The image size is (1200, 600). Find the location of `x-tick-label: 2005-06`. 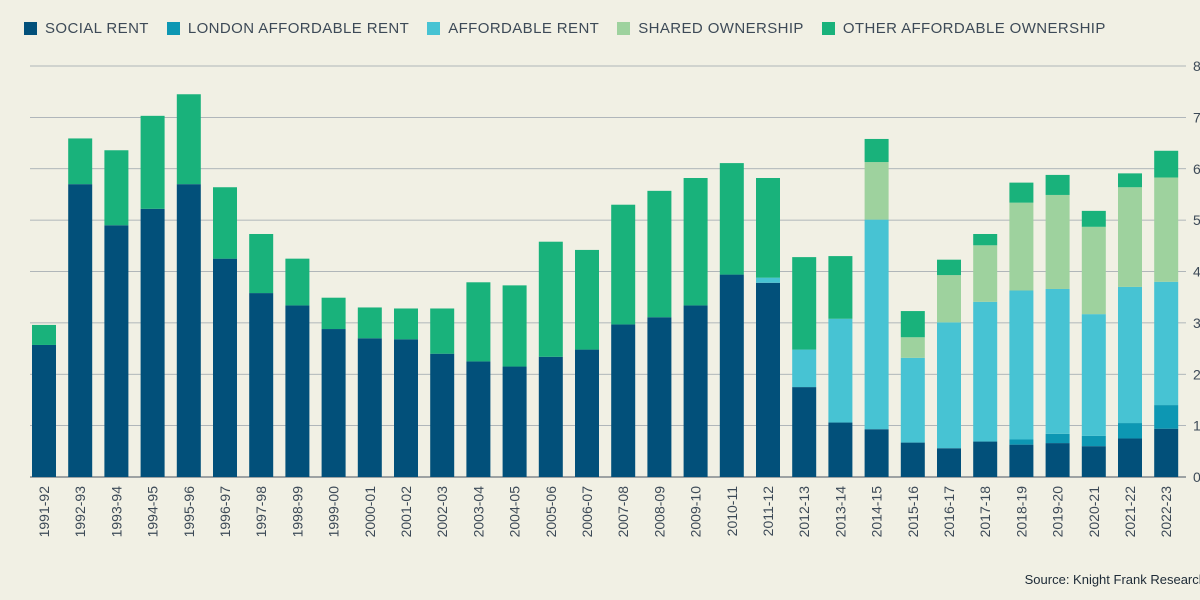

x-tick-label: 2005-06 is located at coordinates (551, 512).